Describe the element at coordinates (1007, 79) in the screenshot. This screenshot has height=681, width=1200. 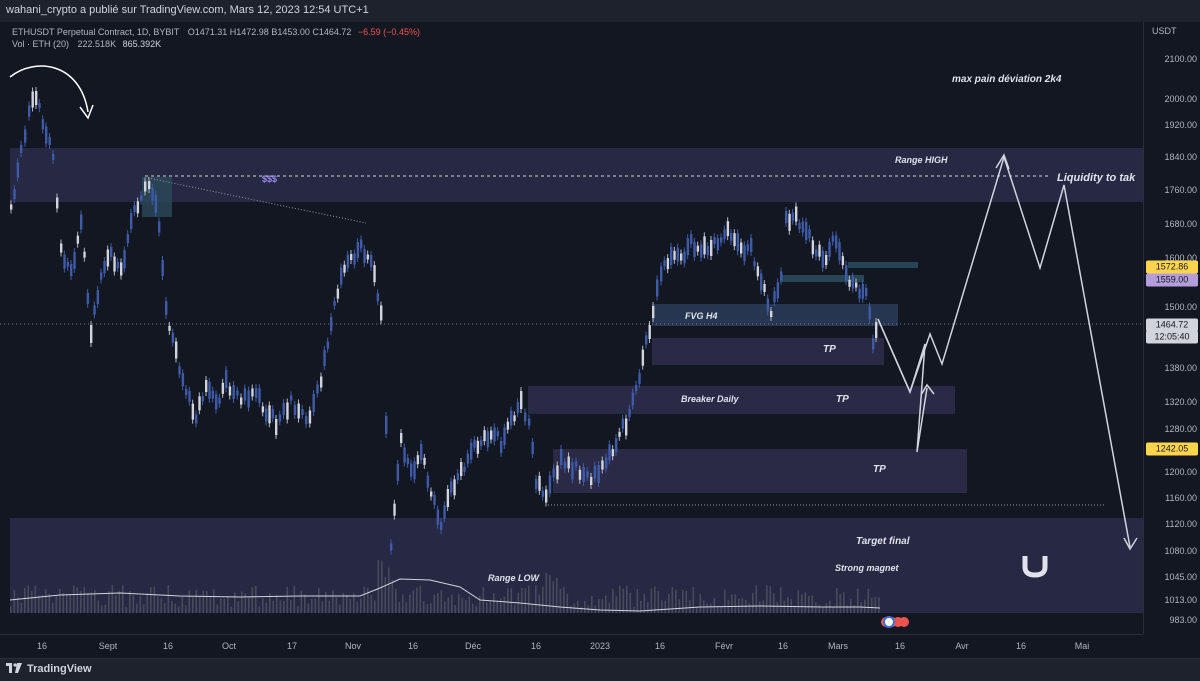
I see `max-pain-label: max pain déviation 2k4` at that location.